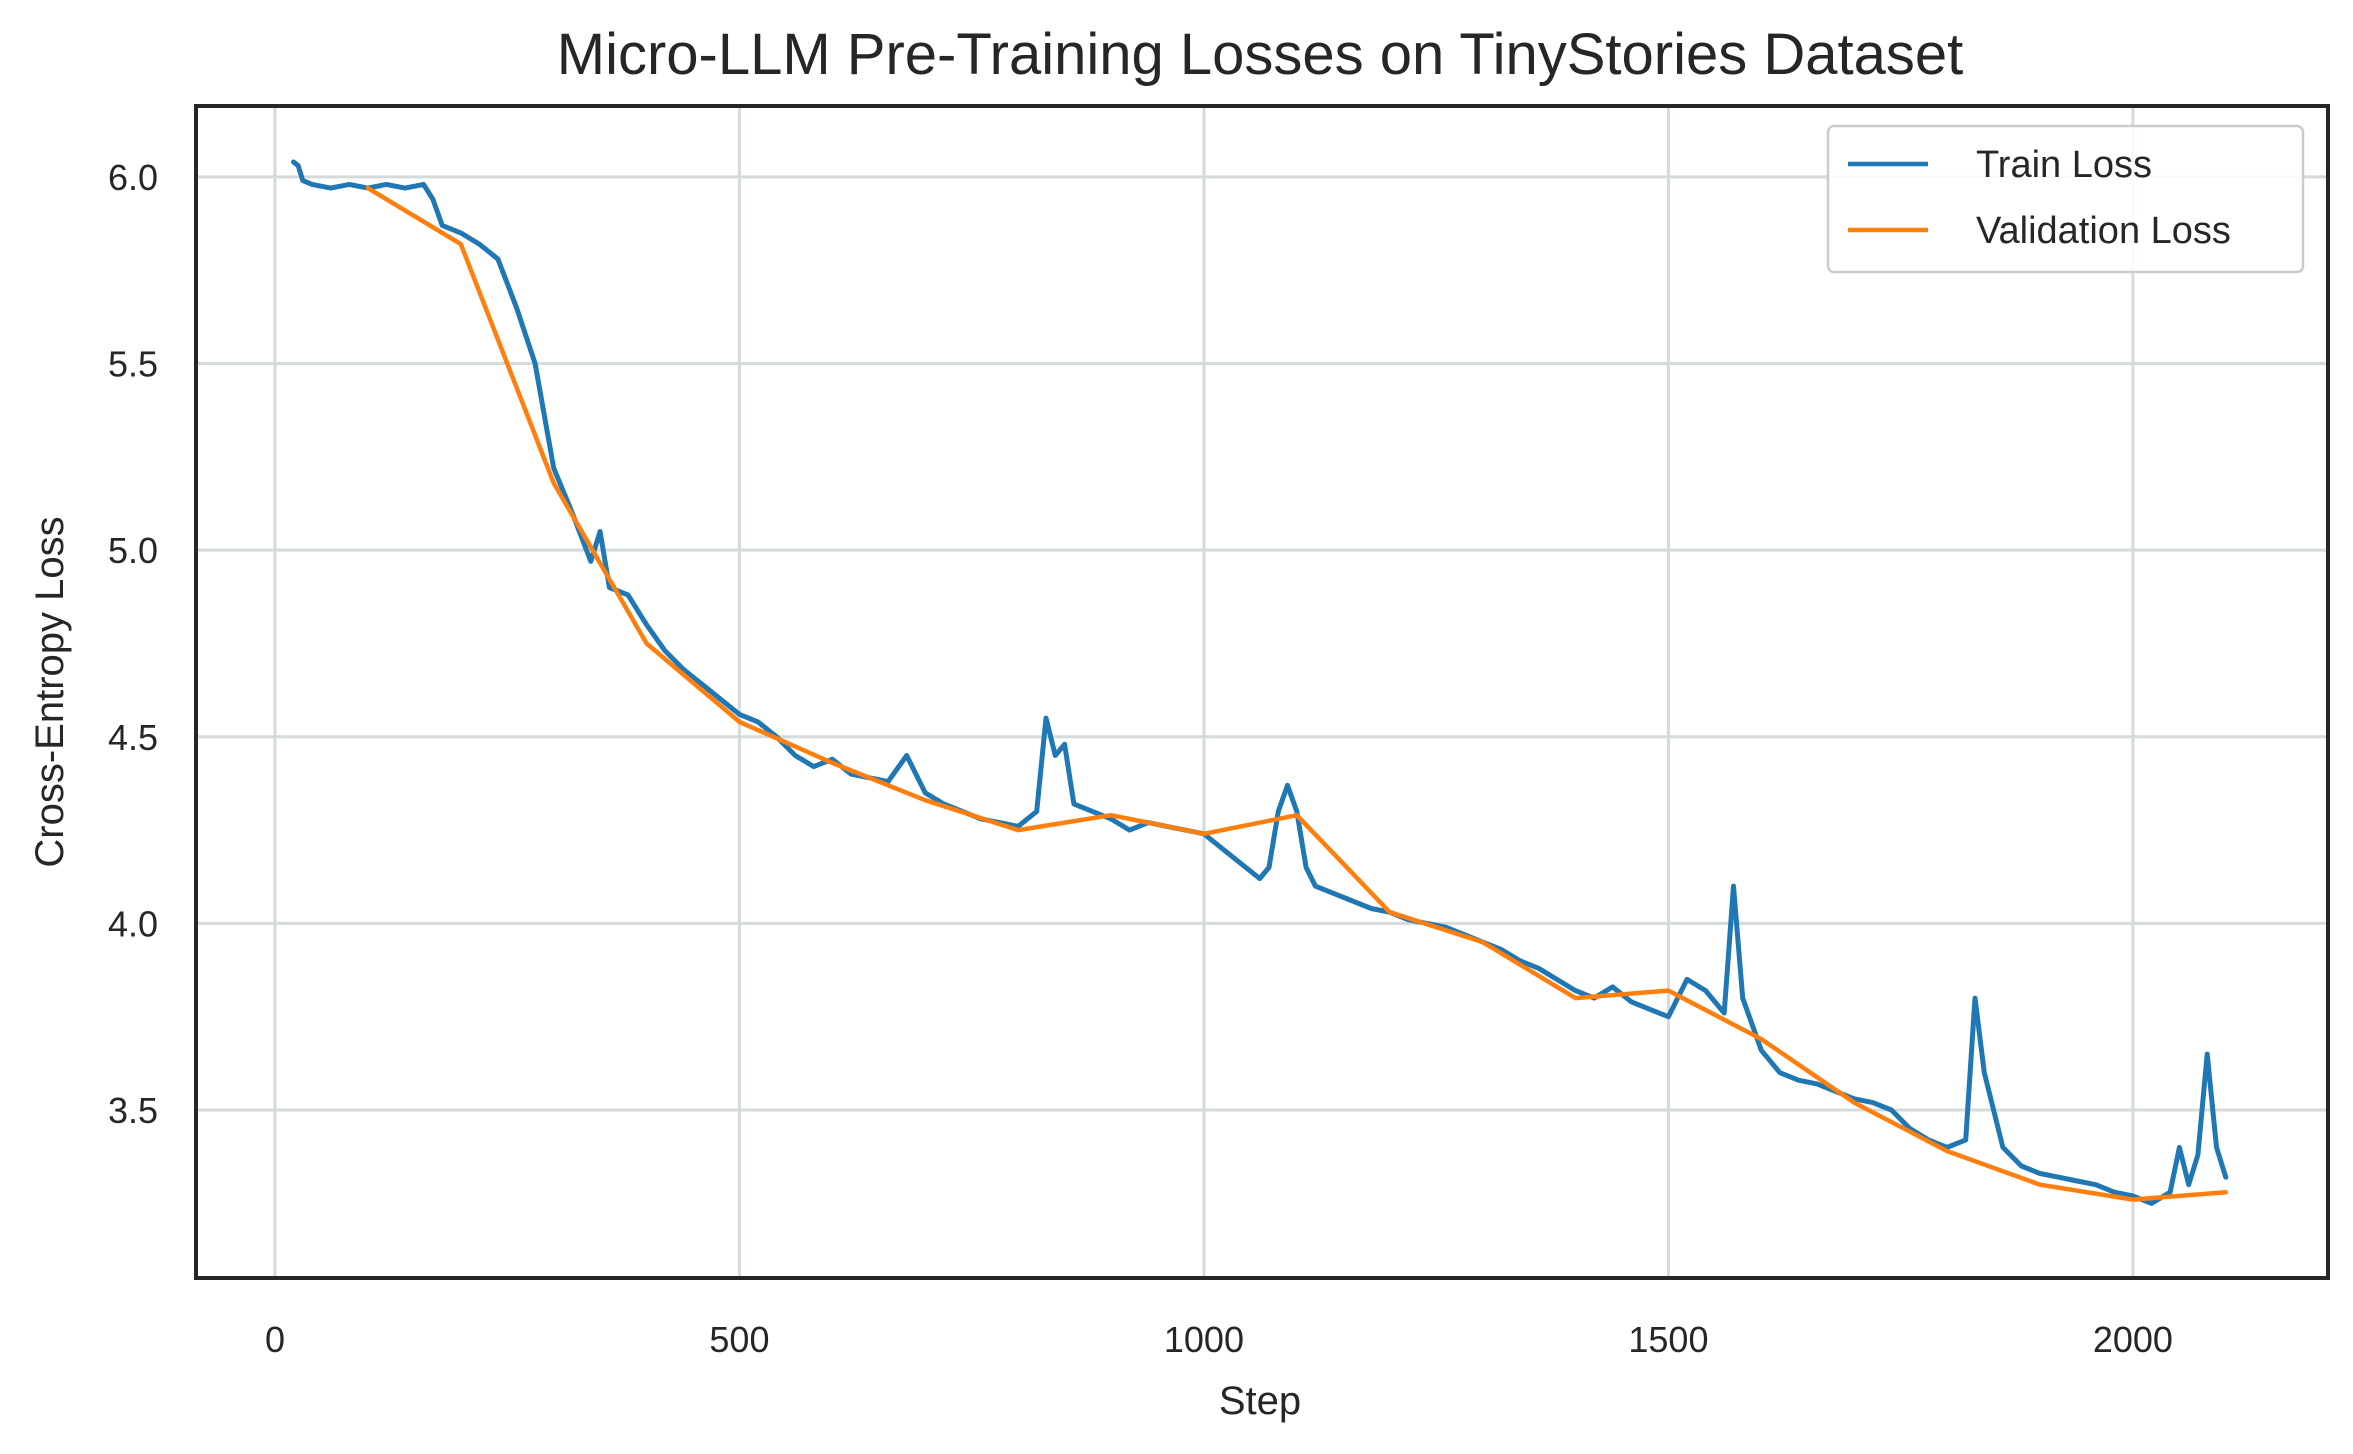 This screenshot has height=1454, width=2353. What do you see at coordinates (133, 550) in the screenshot?
I see `y-tick-label: 5.0` at bounding box center [133, 550].